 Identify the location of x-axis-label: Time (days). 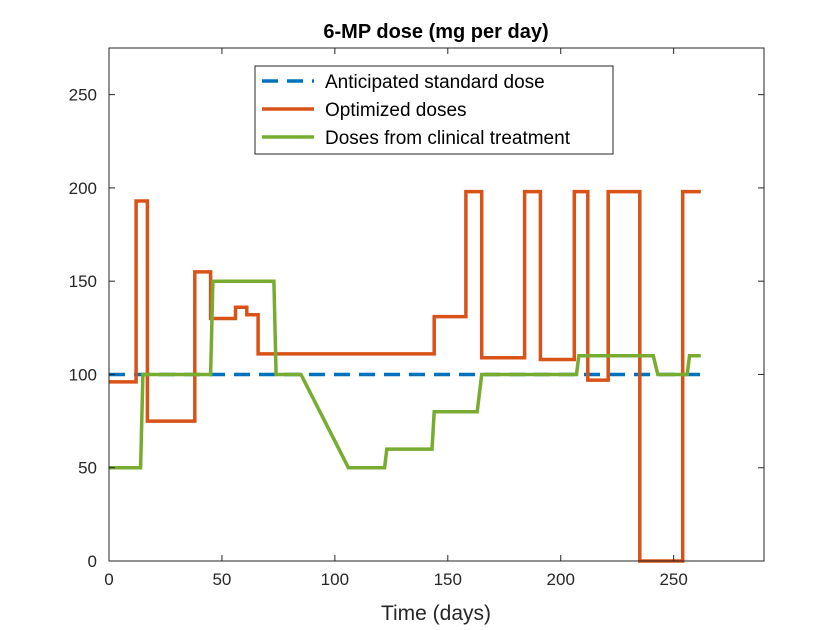
(436, 613).